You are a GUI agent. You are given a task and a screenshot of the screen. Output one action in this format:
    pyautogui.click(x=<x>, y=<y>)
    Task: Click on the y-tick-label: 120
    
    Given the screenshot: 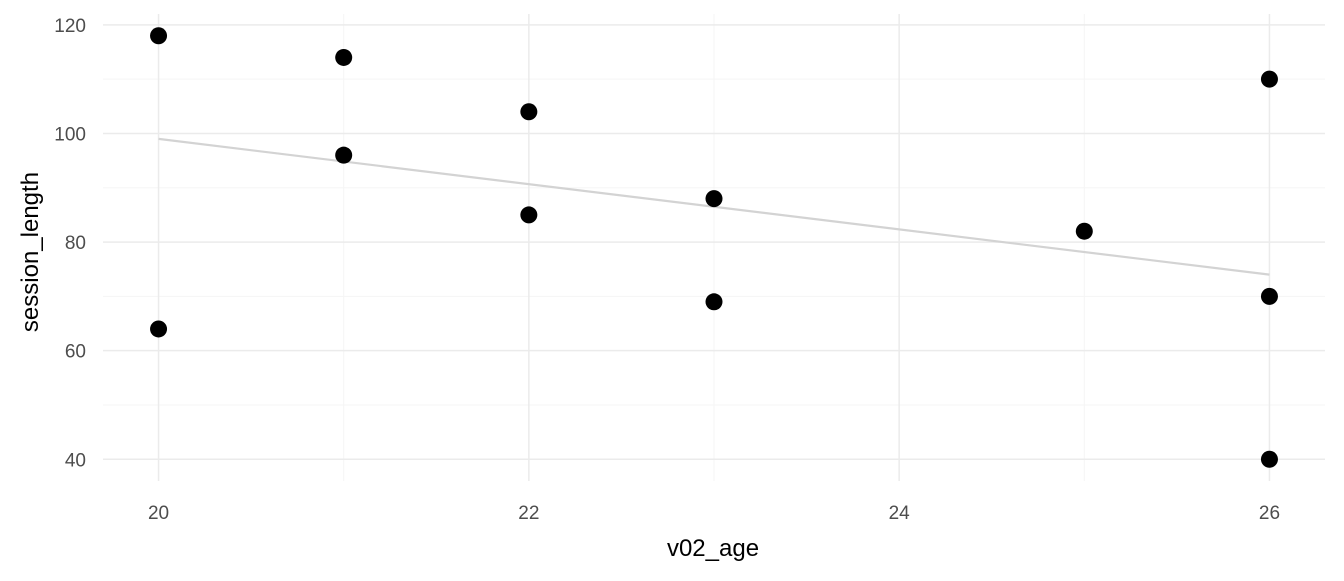 What is the action you would take?
    pyautogui.click(x=70, y=26)
    